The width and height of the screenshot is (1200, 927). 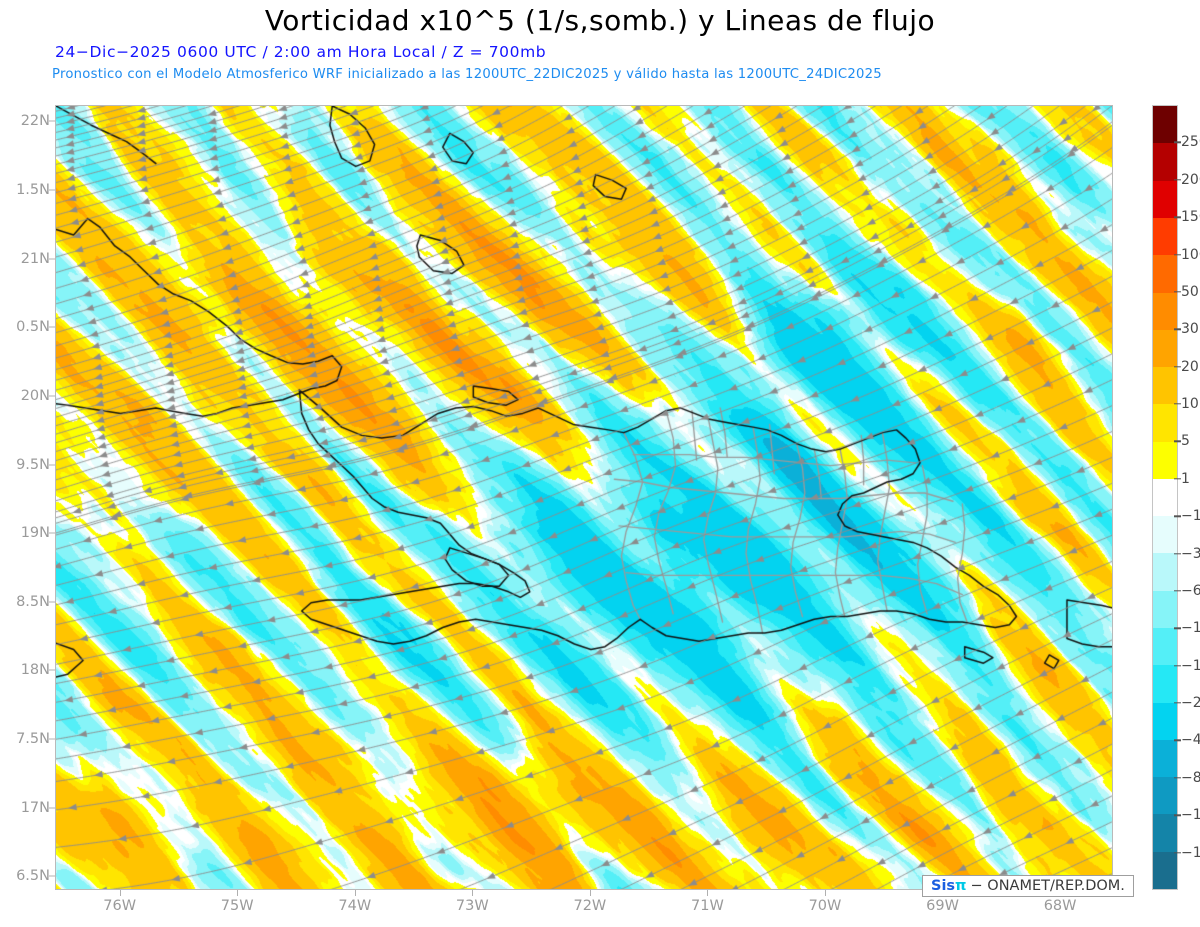 I want to click on colorbar-tick-label: −3, so click(x=1190, y=553).